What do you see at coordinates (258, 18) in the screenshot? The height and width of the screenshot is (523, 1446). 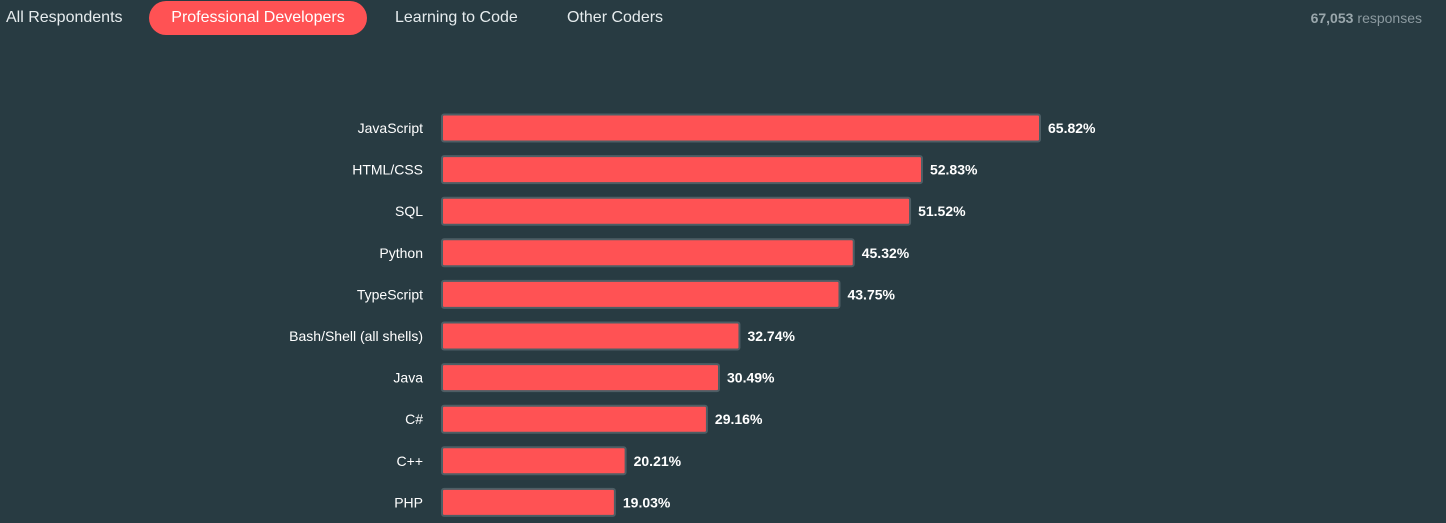 I see `tab-professional-developers: Professional Developers` at bounding box center [258, 18].